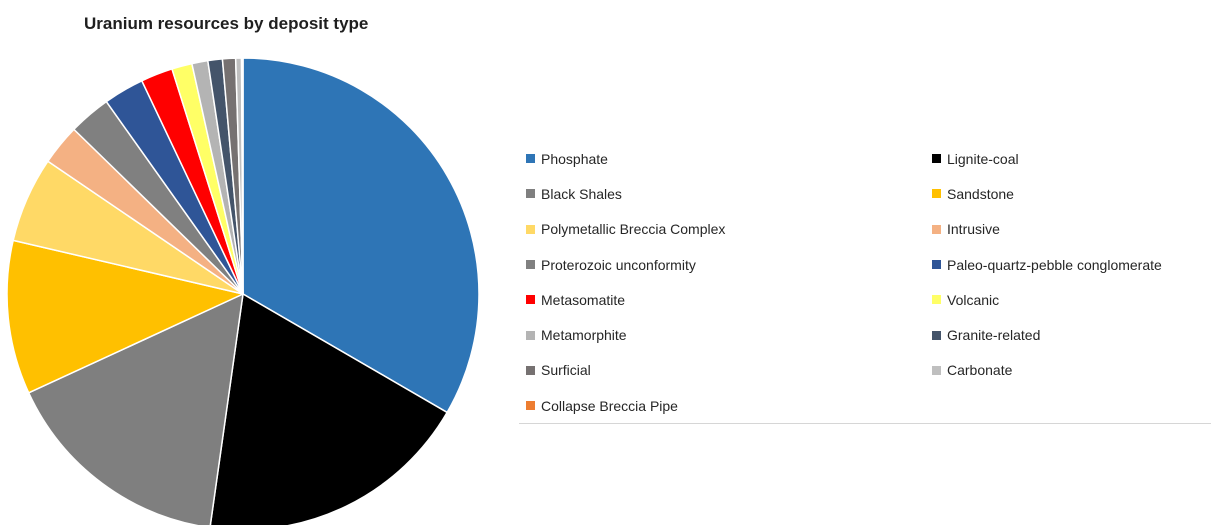 This screenshot has height=525, width=1214. Describe the element at coordinates (584, 335) in the screenshot. I see `legend-label: Metamorphite` at that location.